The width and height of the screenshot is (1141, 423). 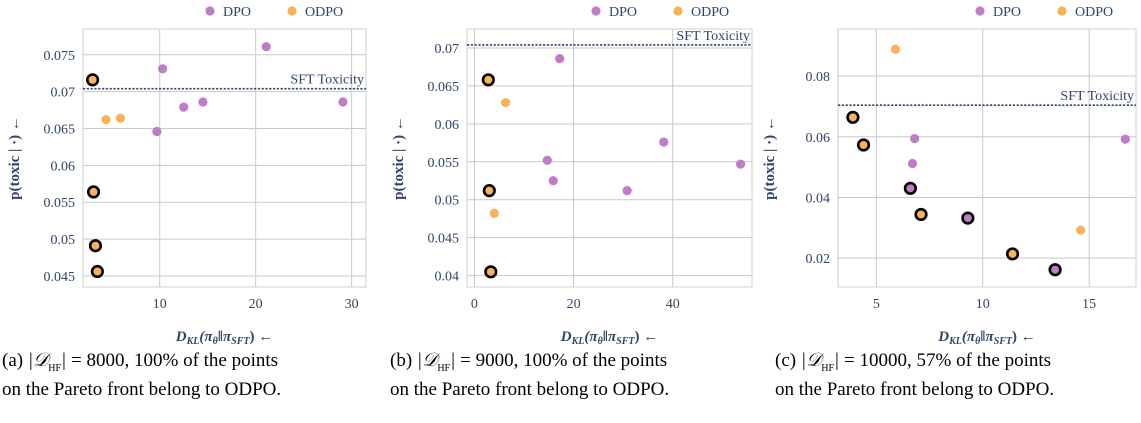 I want to click on legend-odpo-label-c: ODPO, so click(x=1094, y=12).